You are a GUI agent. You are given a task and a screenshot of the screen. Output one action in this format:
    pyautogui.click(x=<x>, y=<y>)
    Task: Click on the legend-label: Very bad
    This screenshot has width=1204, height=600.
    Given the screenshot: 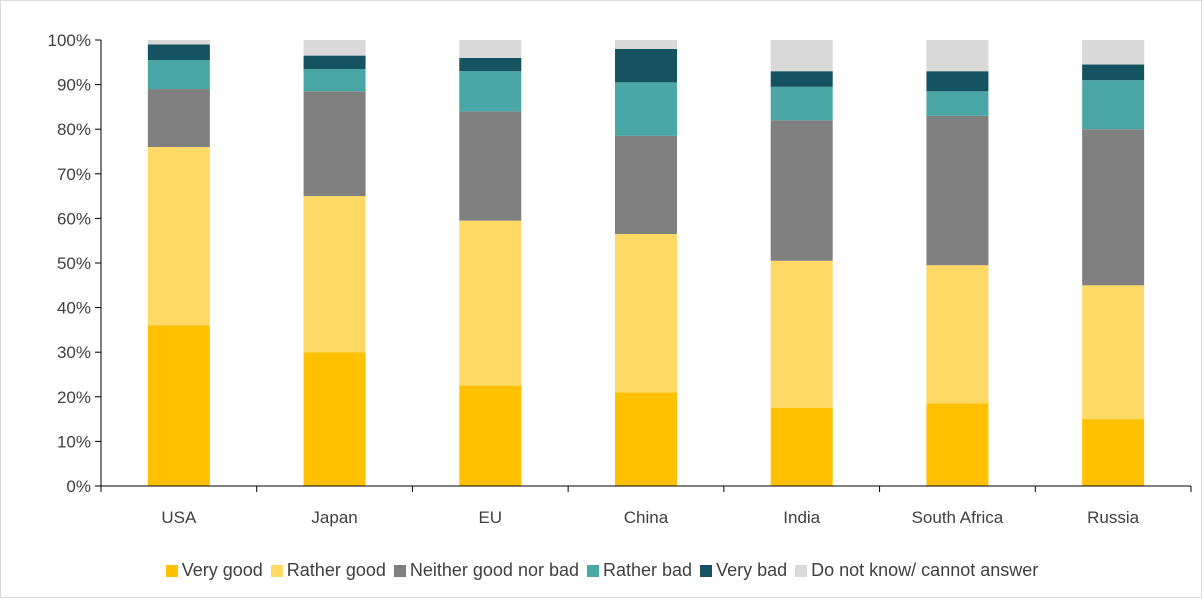 What is the action you would take?
    pyautogui.click(x=752, y=570)
    